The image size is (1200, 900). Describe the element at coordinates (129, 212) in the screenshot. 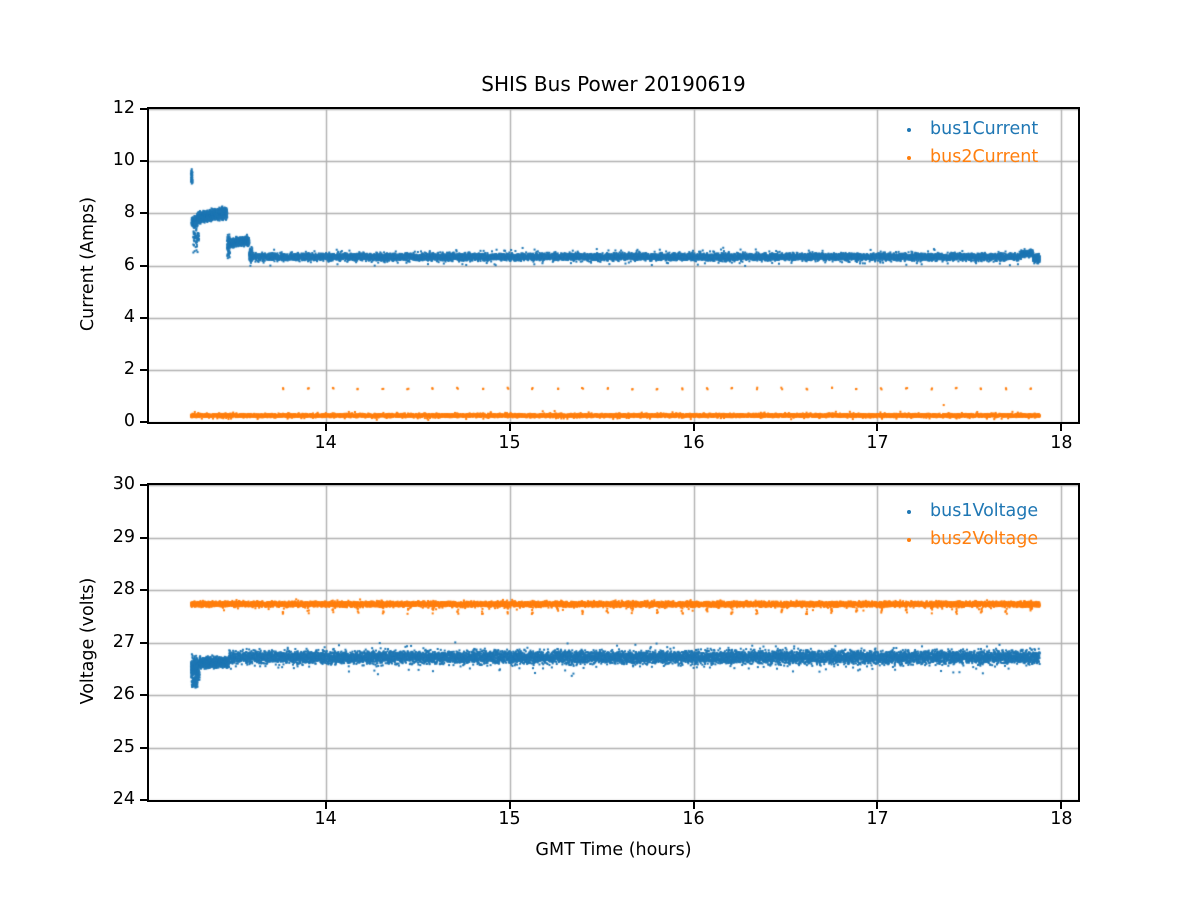

I see `y-tick-label: 8` at that location.